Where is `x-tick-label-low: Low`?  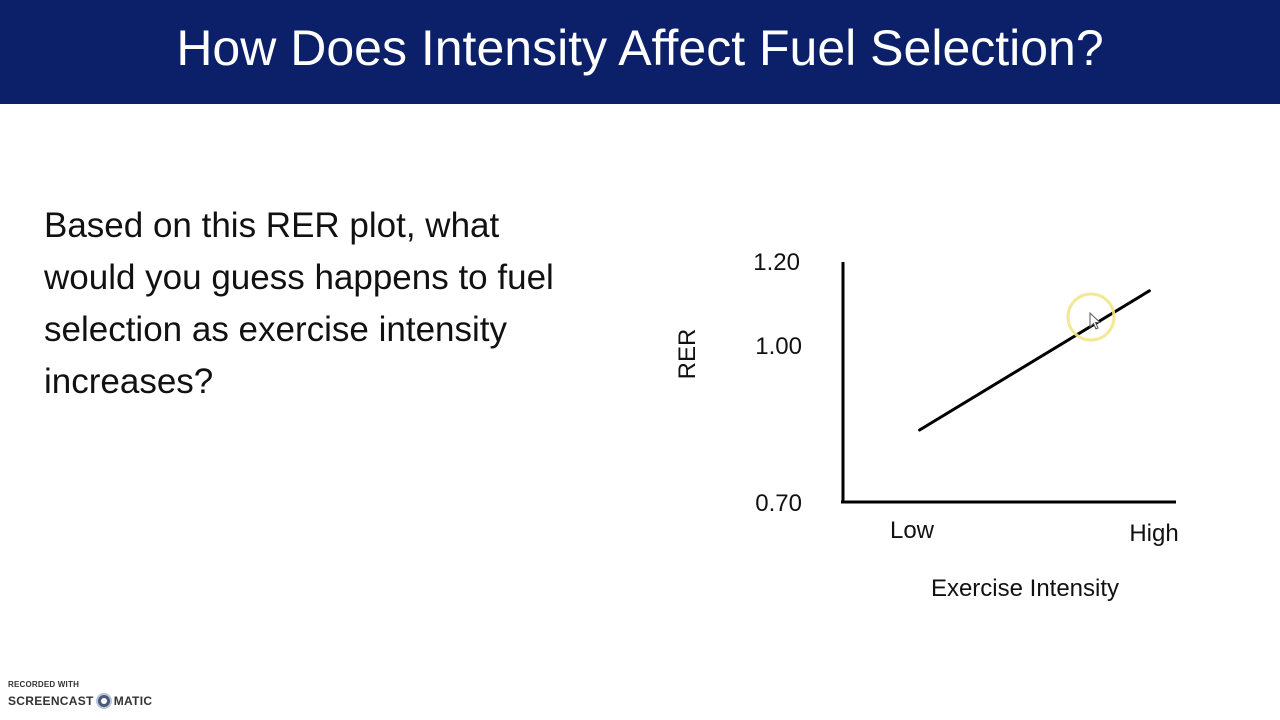
x-tick-label-low: Low is located at coordinates (912, 530).